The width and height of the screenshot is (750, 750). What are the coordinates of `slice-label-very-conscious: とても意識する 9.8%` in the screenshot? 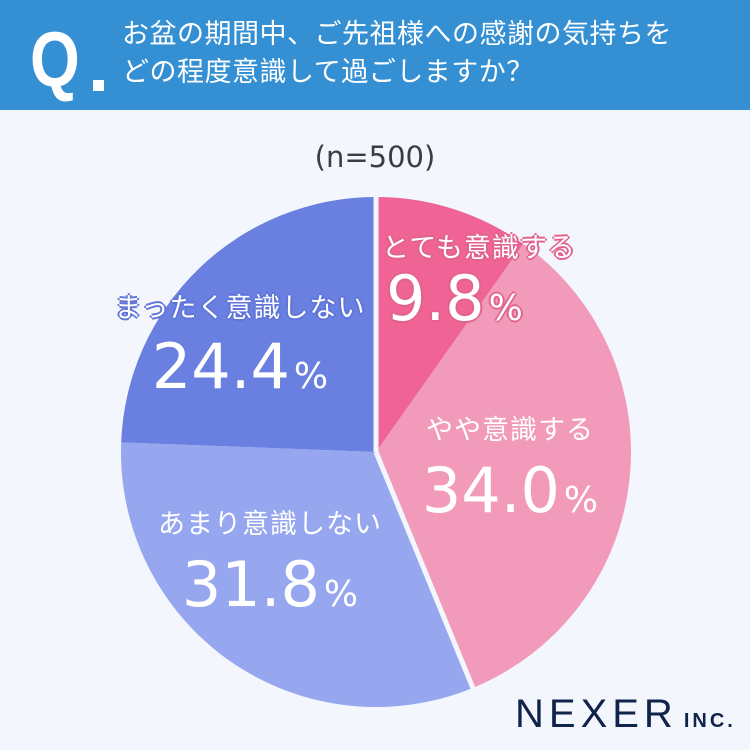 It's located at (485, 287).